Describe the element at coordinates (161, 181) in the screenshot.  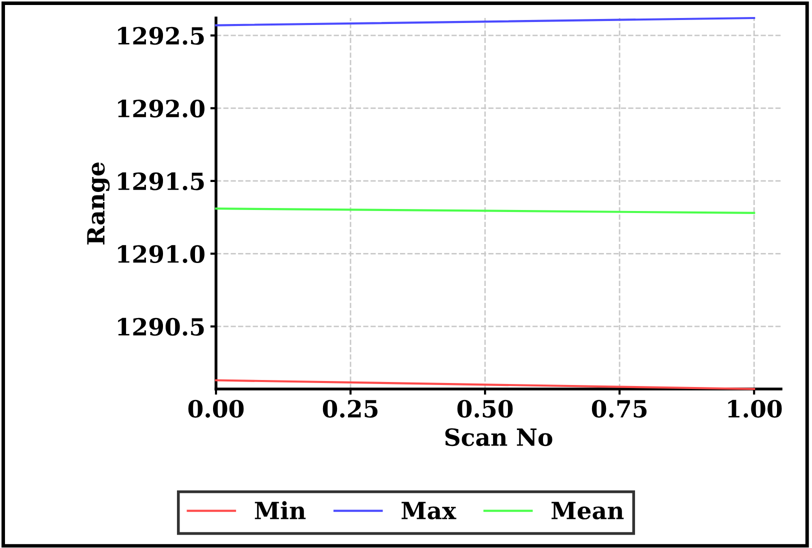
I see `y-tick-label: 1291.5` at that location.